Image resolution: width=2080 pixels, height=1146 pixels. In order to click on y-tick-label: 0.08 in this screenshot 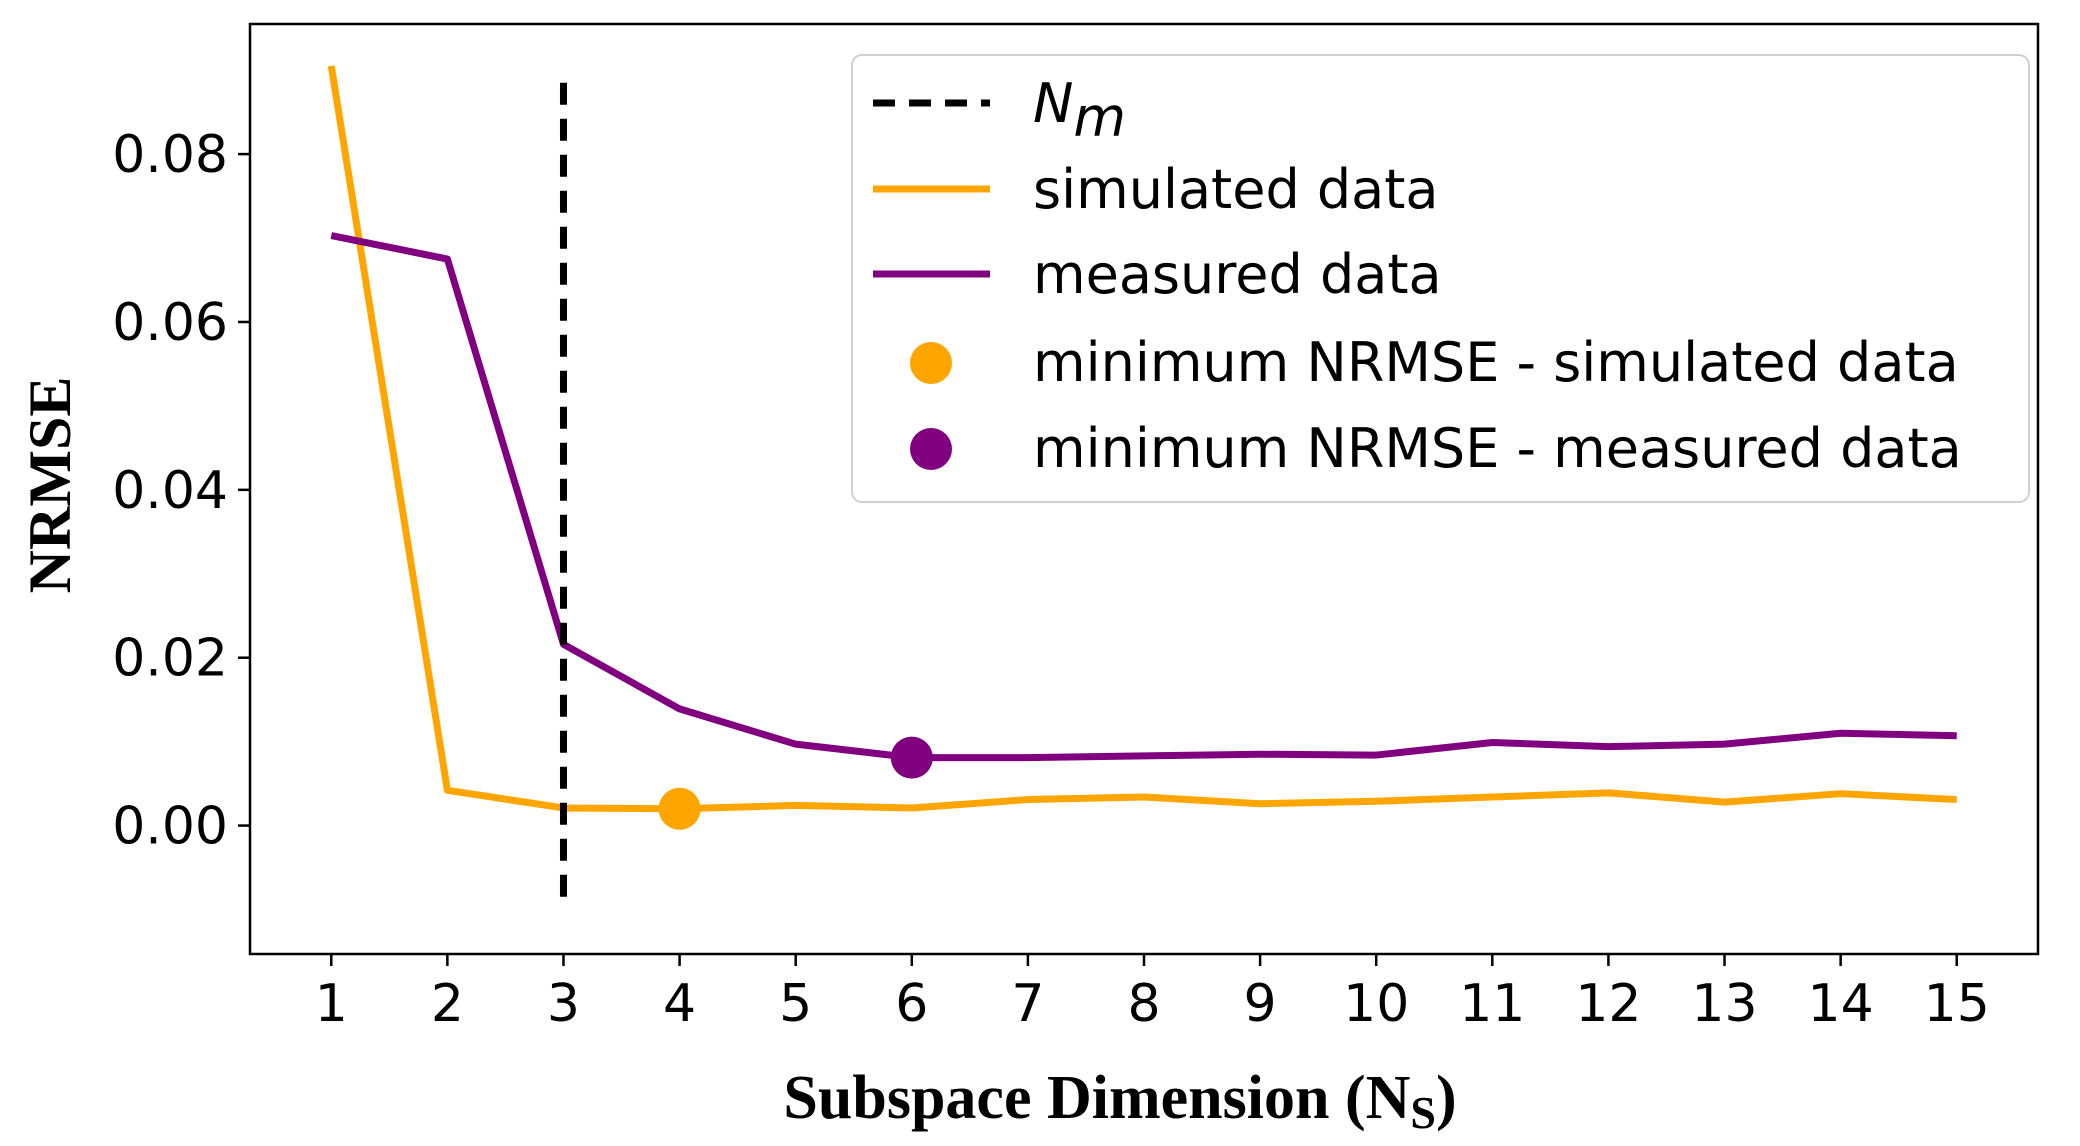, I will do `click(170, 155)`.